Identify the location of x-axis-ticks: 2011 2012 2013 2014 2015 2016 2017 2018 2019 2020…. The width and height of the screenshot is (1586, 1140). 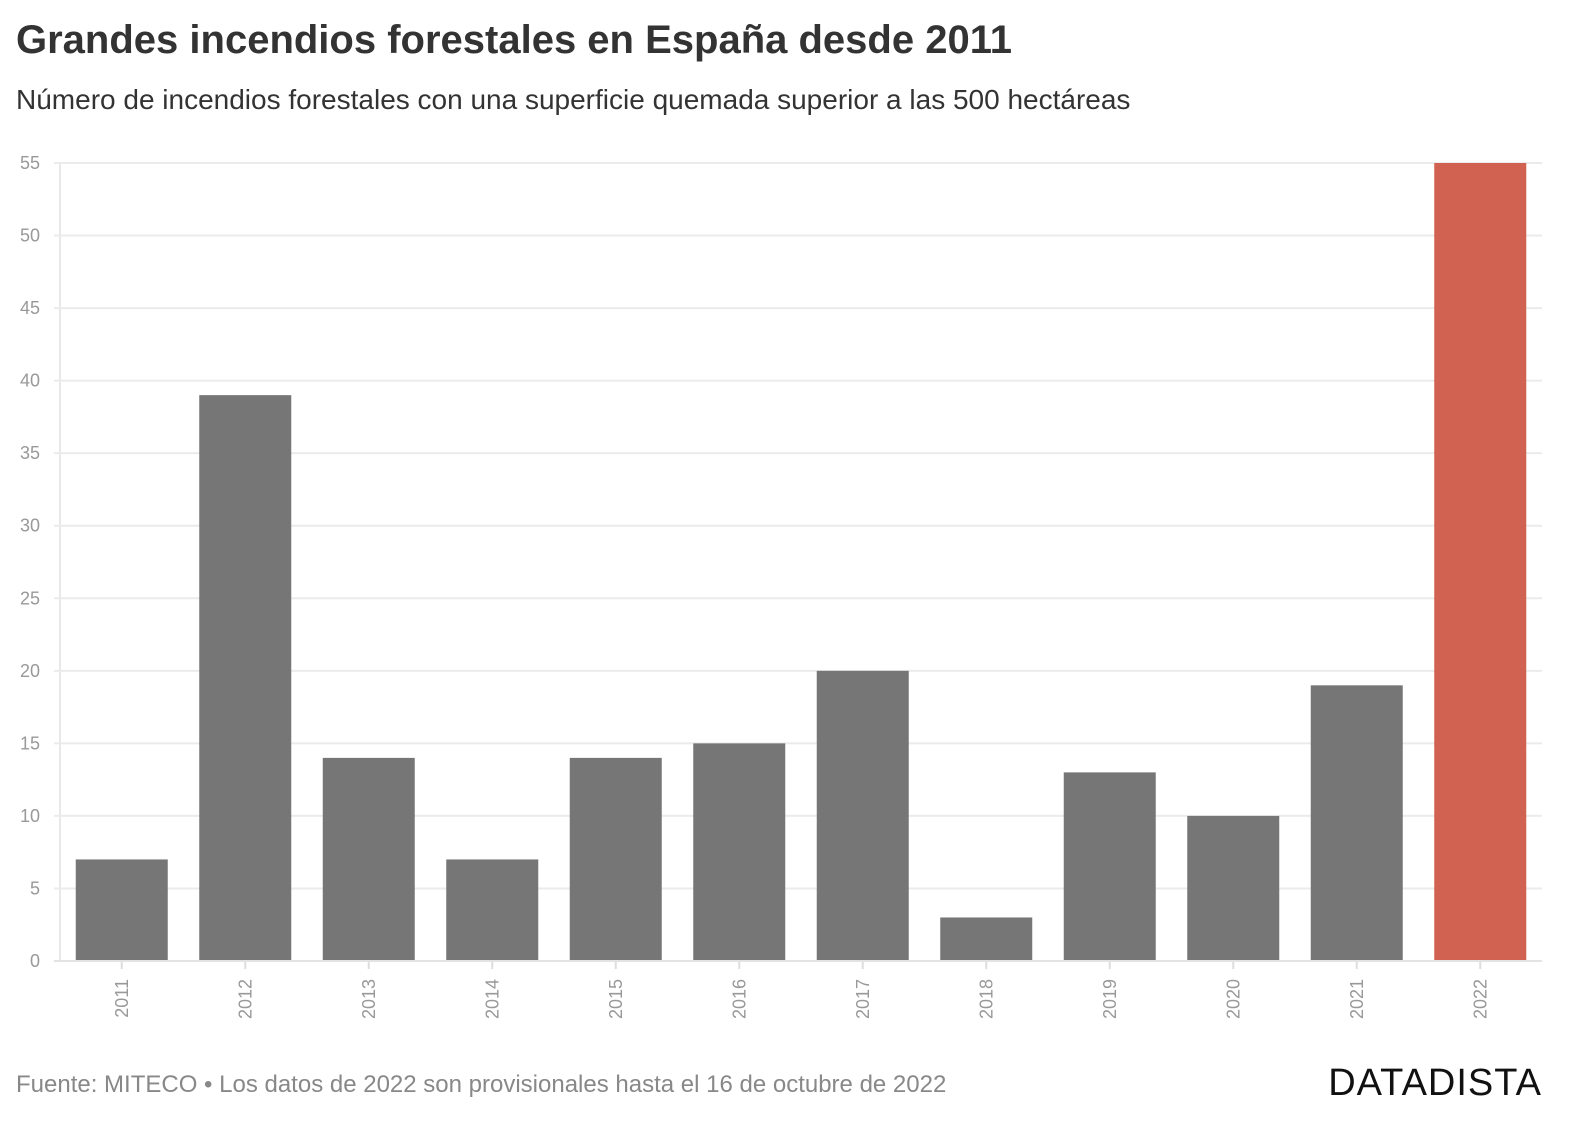
(798, 989).